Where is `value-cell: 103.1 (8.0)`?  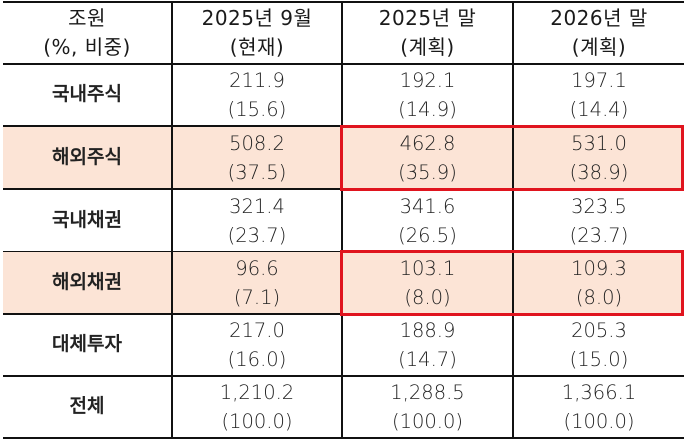 value-cell: 103.1 (8.0) is located at coordinates (427, 282).